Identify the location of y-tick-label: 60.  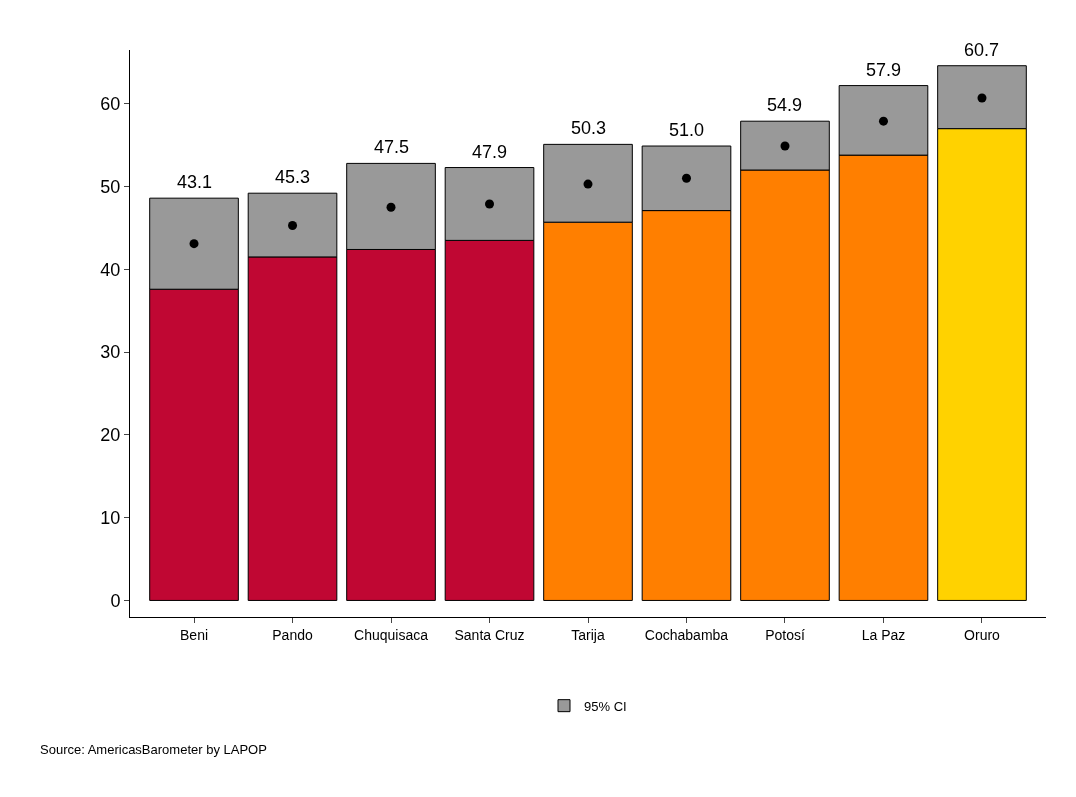
(110, 104).